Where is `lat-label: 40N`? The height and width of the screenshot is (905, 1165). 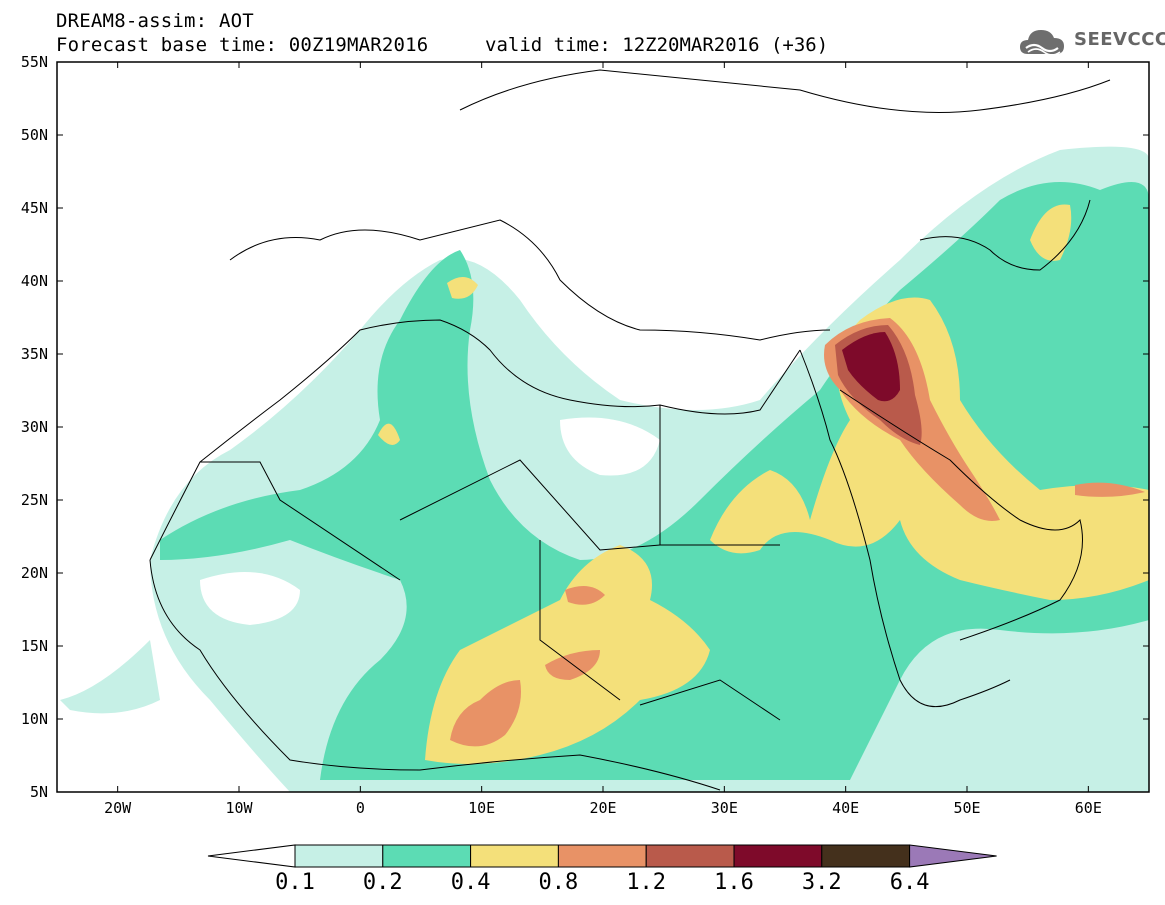 lat-label: 40N is located at coordinates (34, 281).